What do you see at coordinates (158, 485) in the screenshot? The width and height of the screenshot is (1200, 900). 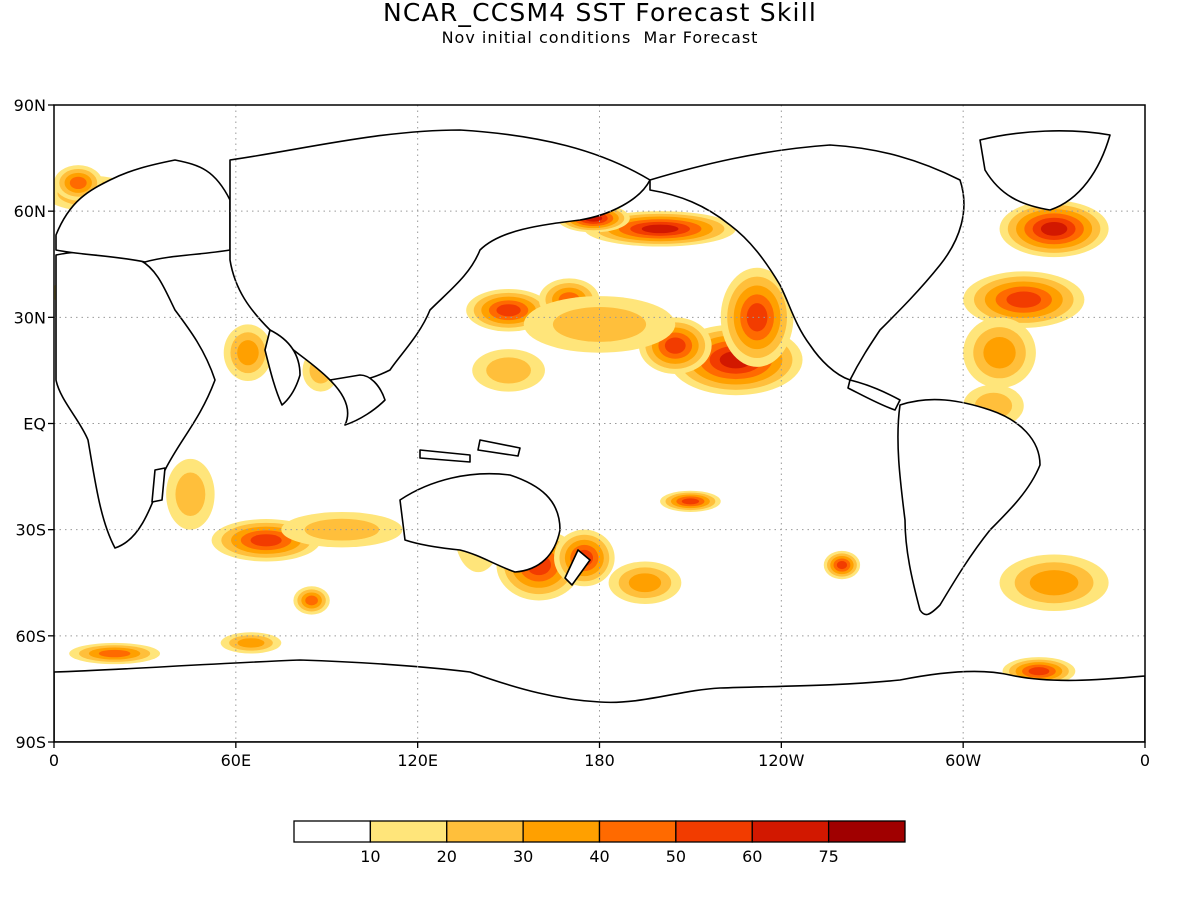 I see `madagascar-outline` at bounding box center [158, 485].